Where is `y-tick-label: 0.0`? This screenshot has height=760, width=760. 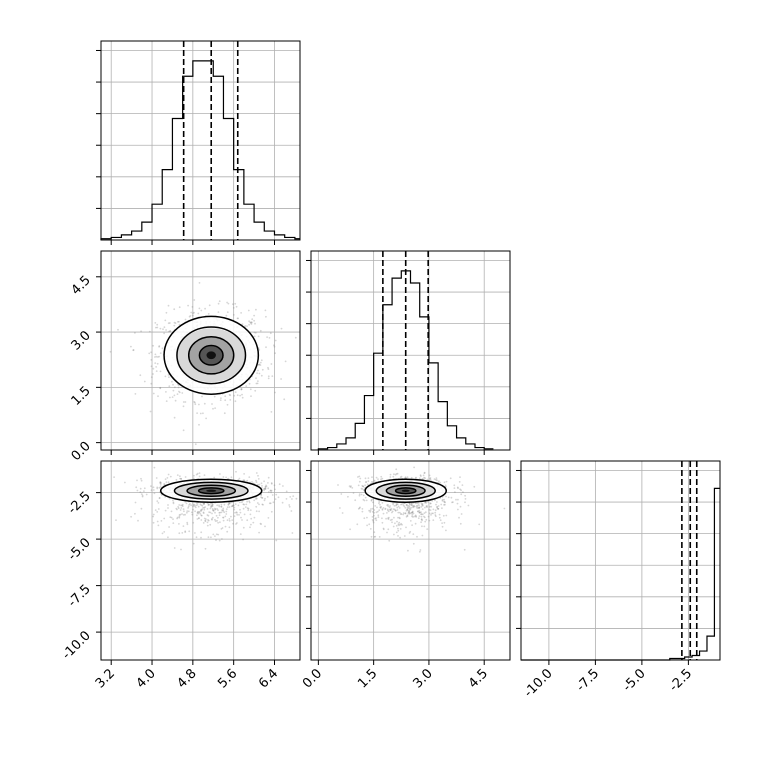
y-tick-label: 0.0 is located at coordinates (81, 451).